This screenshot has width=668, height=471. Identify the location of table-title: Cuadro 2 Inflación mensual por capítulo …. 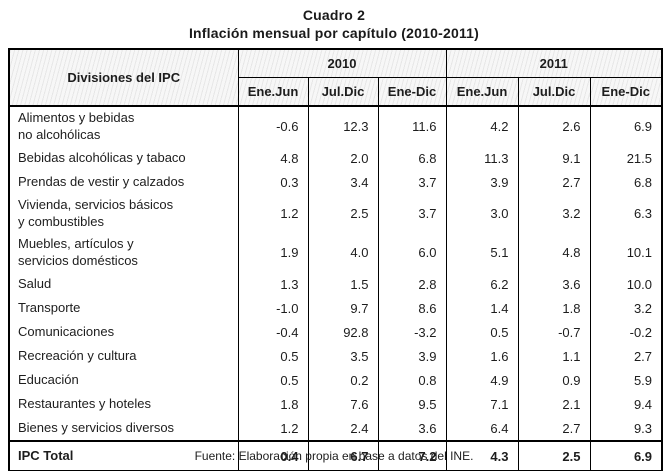
(334, 21).